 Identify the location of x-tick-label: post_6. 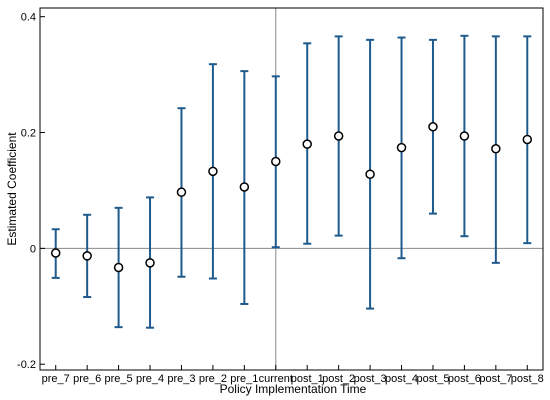
(464, 379).